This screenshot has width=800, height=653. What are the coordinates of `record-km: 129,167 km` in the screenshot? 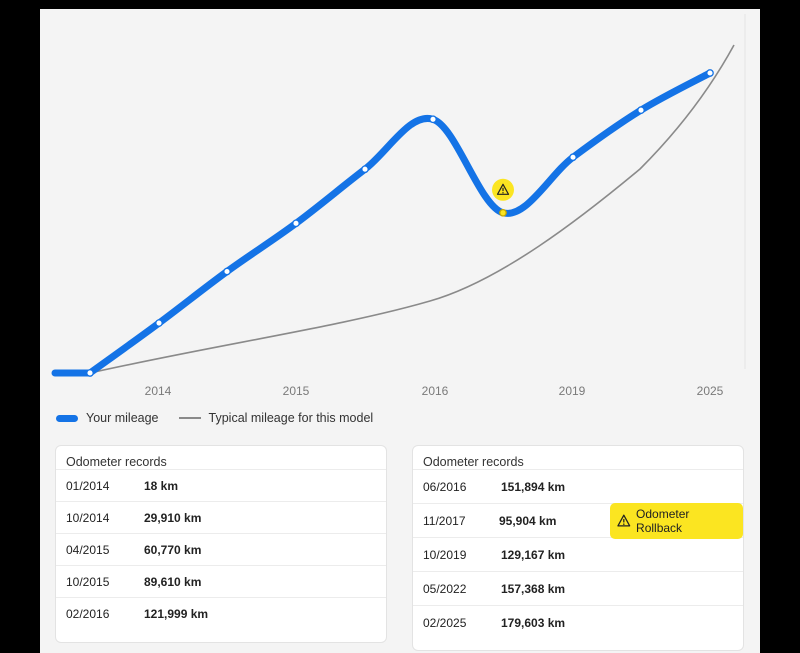 It's located at (533, 554).